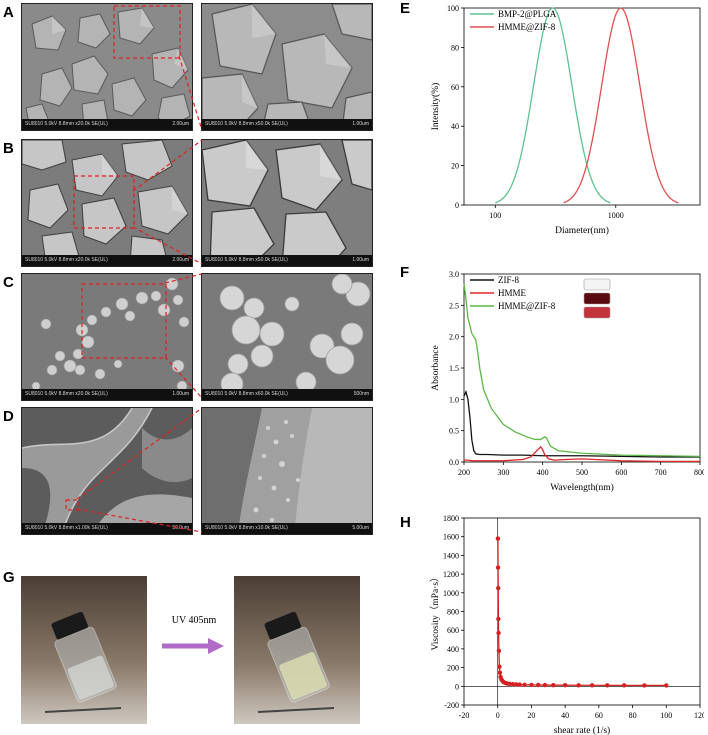 The width and height of the screenshot is (708, 735). Describe the element at coordinates (454, 431) in the screenshot. I see `y-tick-label: 0.5` at that location.